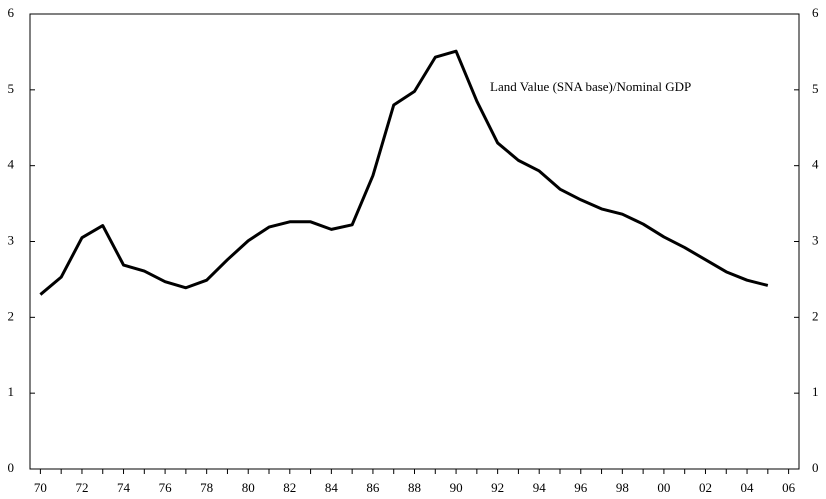 This screenshot has height=499, width=826. Describe the element at coordinates (11, 88) in the screenshot. I see `y-tick-label: 5` at that location.